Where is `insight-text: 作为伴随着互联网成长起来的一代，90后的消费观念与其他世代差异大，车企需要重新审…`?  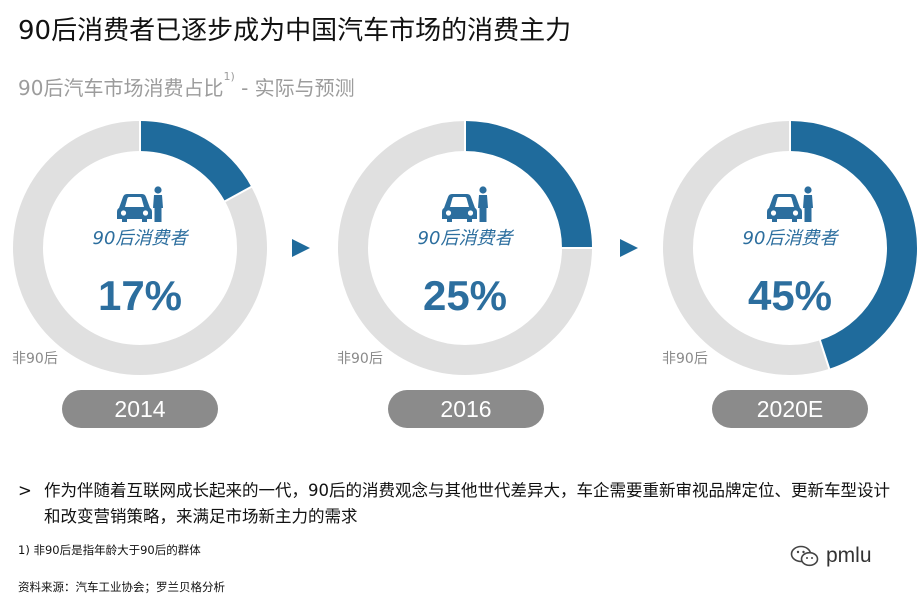
insight-text: 作为伴随着互联网成长起来的一代，90后的消费观念与其他世代差异大，车企需要重新审… is located at coordinates (467, 503).